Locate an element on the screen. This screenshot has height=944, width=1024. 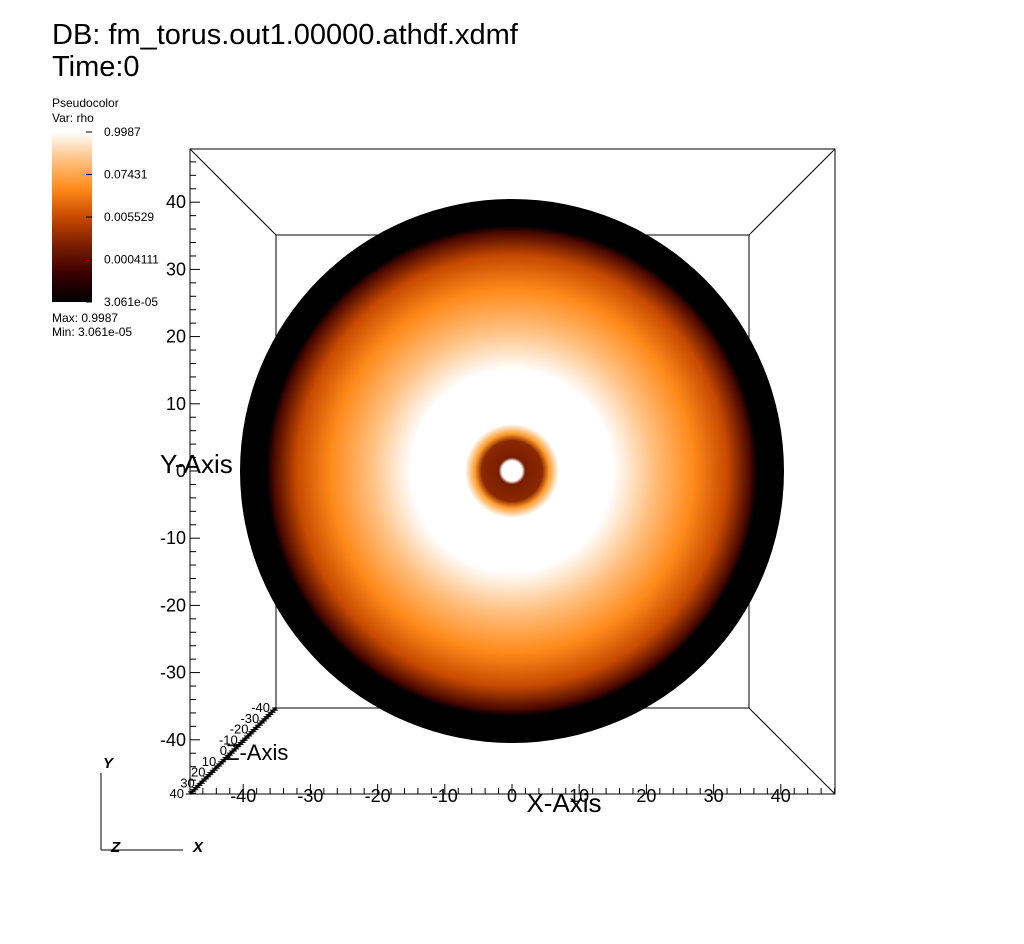
z-tick-label: -40 is located at coordinates (260, 707).